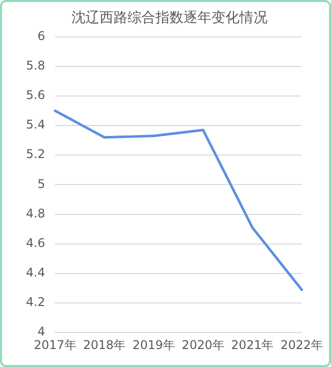  What do you see at coordinates (302, 345) in the screenshot?
I see `x-tick-label: 2022年` at bounding box center [302, 345].